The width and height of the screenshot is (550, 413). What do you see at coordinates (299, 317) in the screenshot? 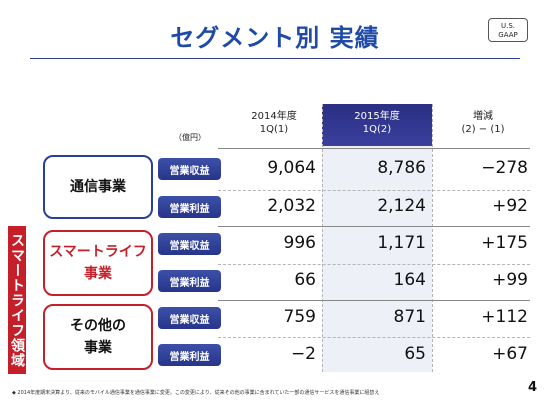
I see `value-2014: 759` at bounding box center [299, 317].